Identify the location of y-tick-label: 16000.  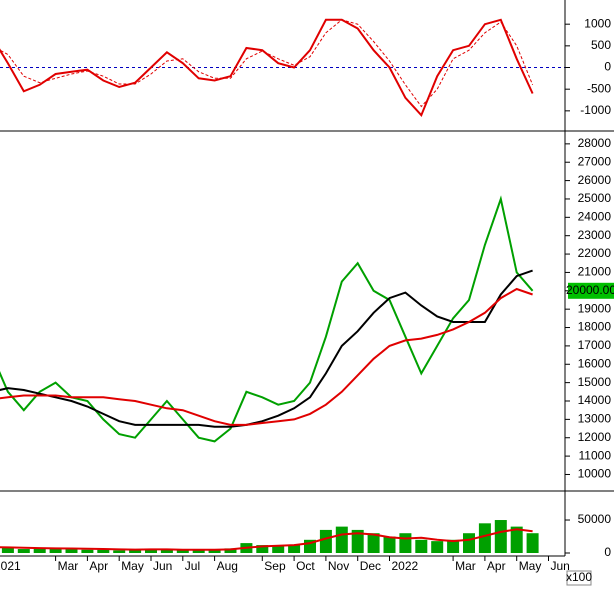
(595, 363).